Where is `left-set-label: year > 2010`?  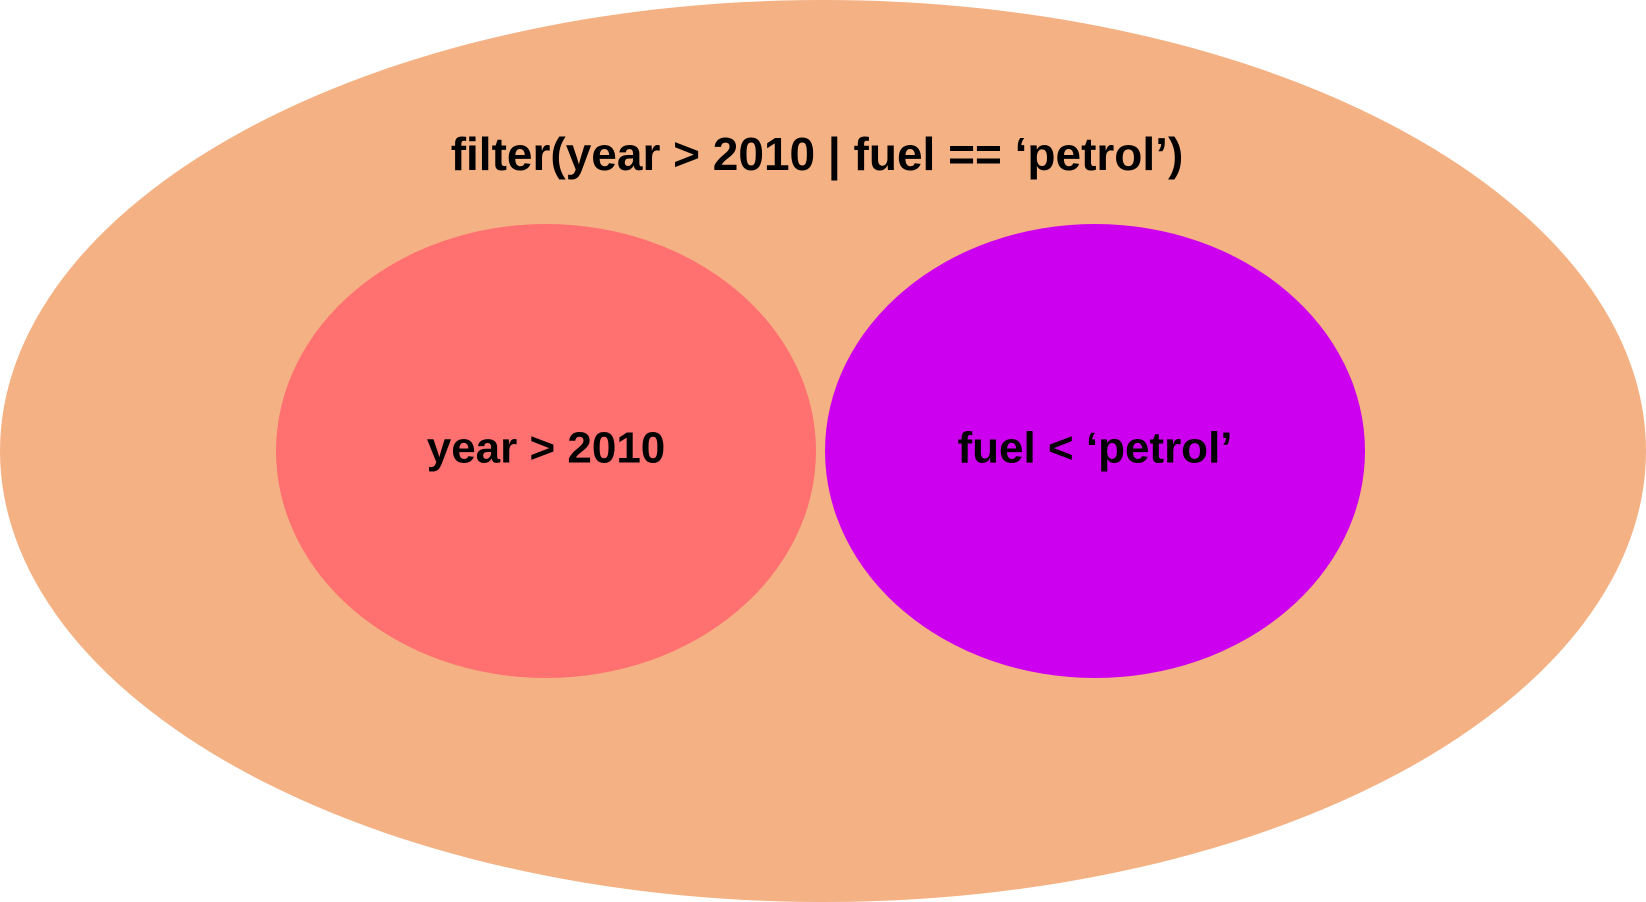 left-set-label: year > 2010 is located at coordinates (546, 448).